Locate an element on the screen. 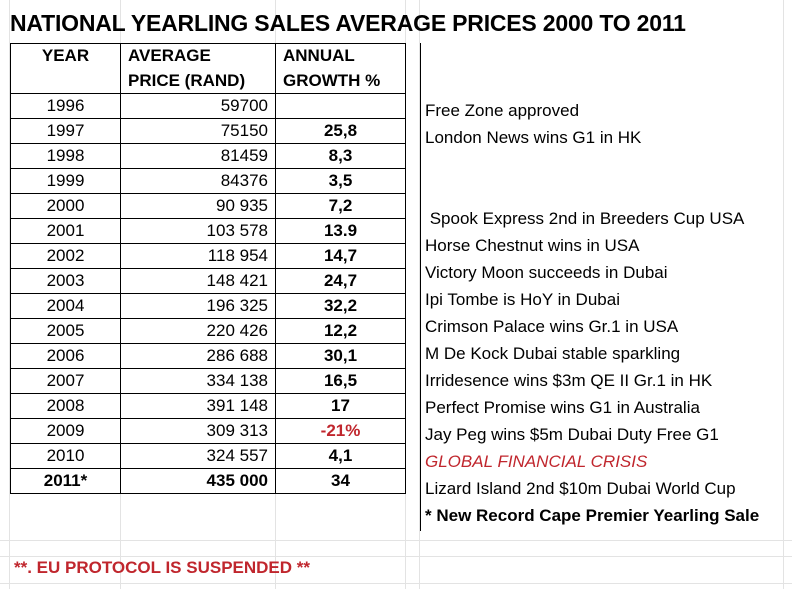 This screenshot has width=792, height=589. year-cell: 2009 is located at coordinates (65, 431).